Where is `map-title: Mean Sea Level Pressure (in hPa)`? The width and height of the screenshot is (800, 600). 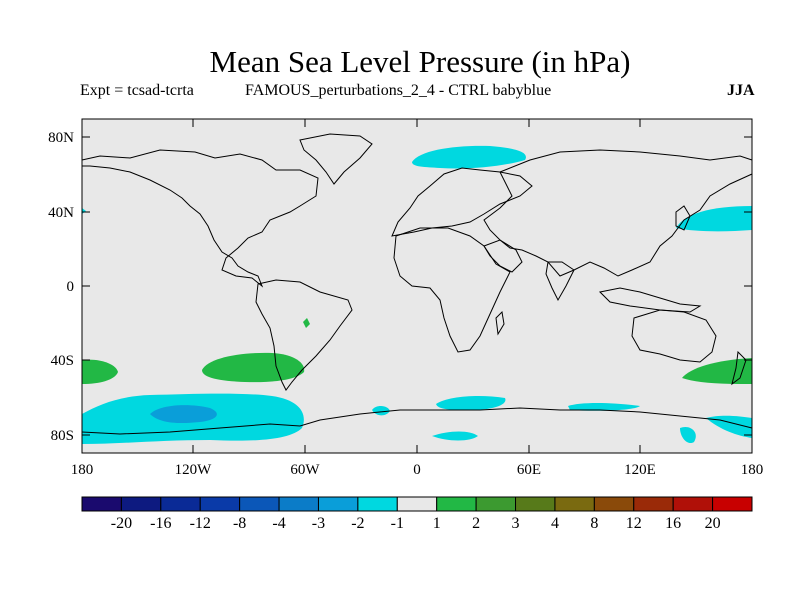
map-title: Mean Sea Level Pressure (in hPa) is located at coordinates (420, 61).